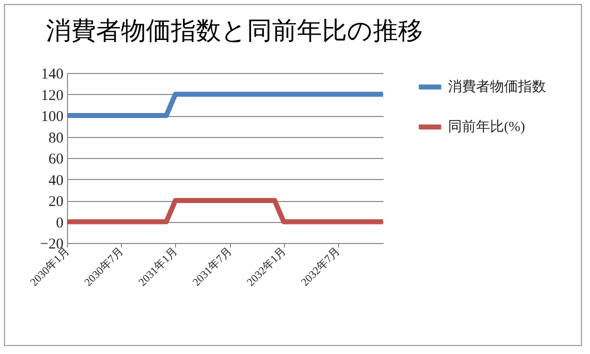  I want to click on y-tick-label: 0, so click(60, 223).